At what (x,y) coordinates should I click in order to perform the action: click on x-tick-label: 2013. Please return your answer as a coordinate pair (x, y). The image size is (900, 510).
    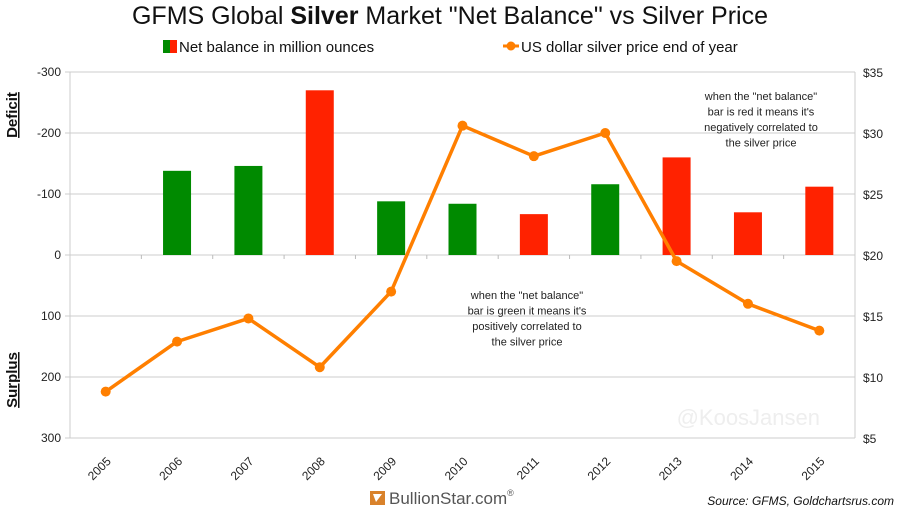
    Looking at the image, I should click on (670, 468).